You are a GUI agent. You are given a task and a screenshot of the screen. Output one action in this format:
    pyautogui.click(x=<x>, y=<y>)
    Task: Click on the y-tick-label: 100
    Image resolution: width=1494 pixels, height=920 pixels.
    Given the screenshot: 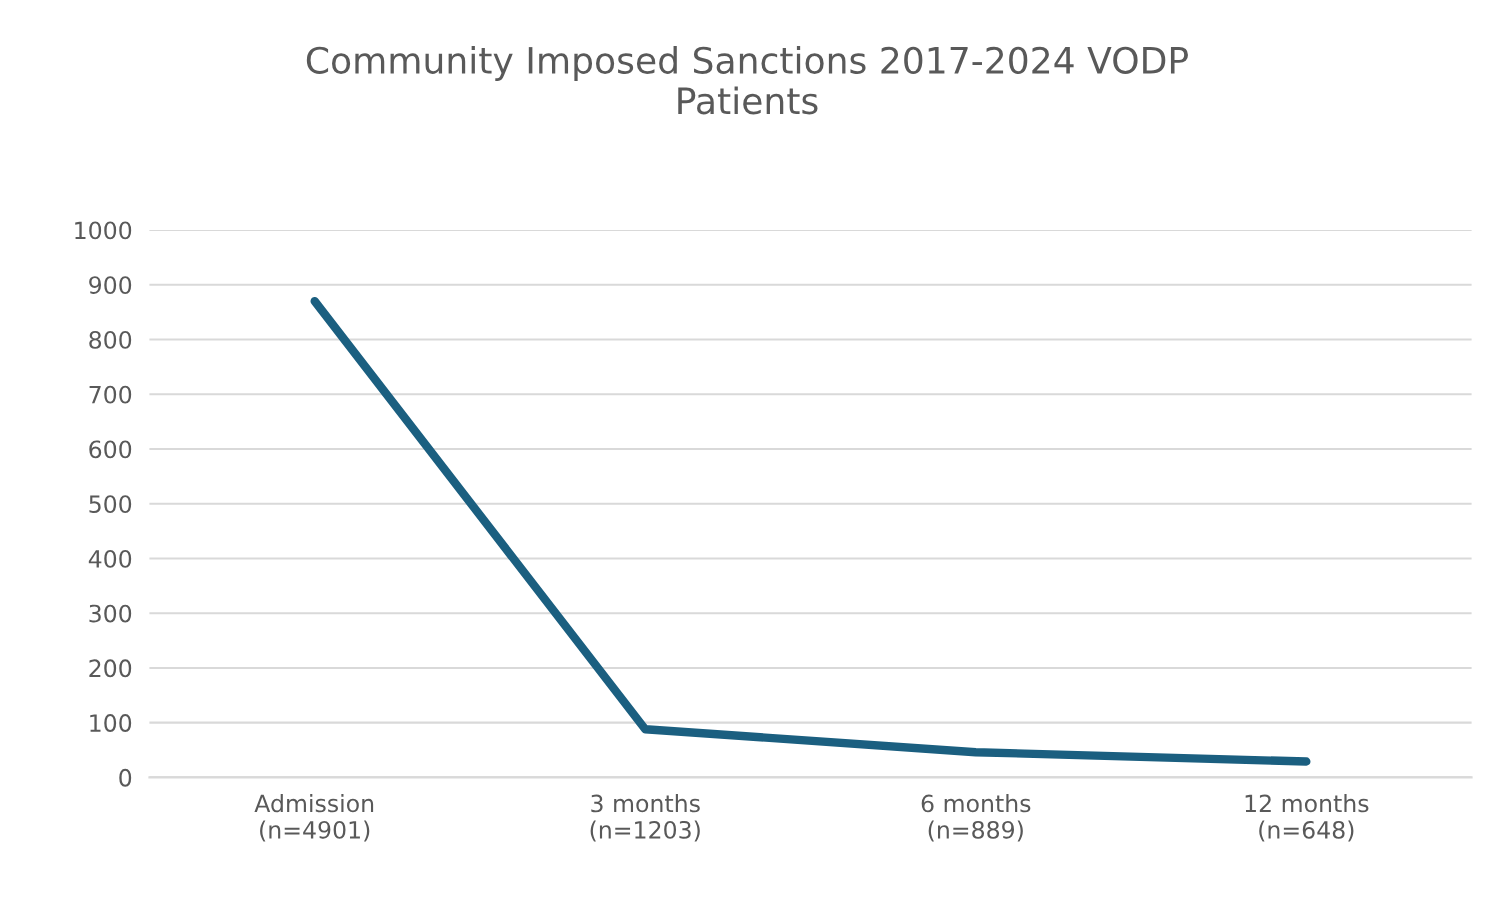 What is the action you would take?
    pyautogui.click(x=111, y=723)
    